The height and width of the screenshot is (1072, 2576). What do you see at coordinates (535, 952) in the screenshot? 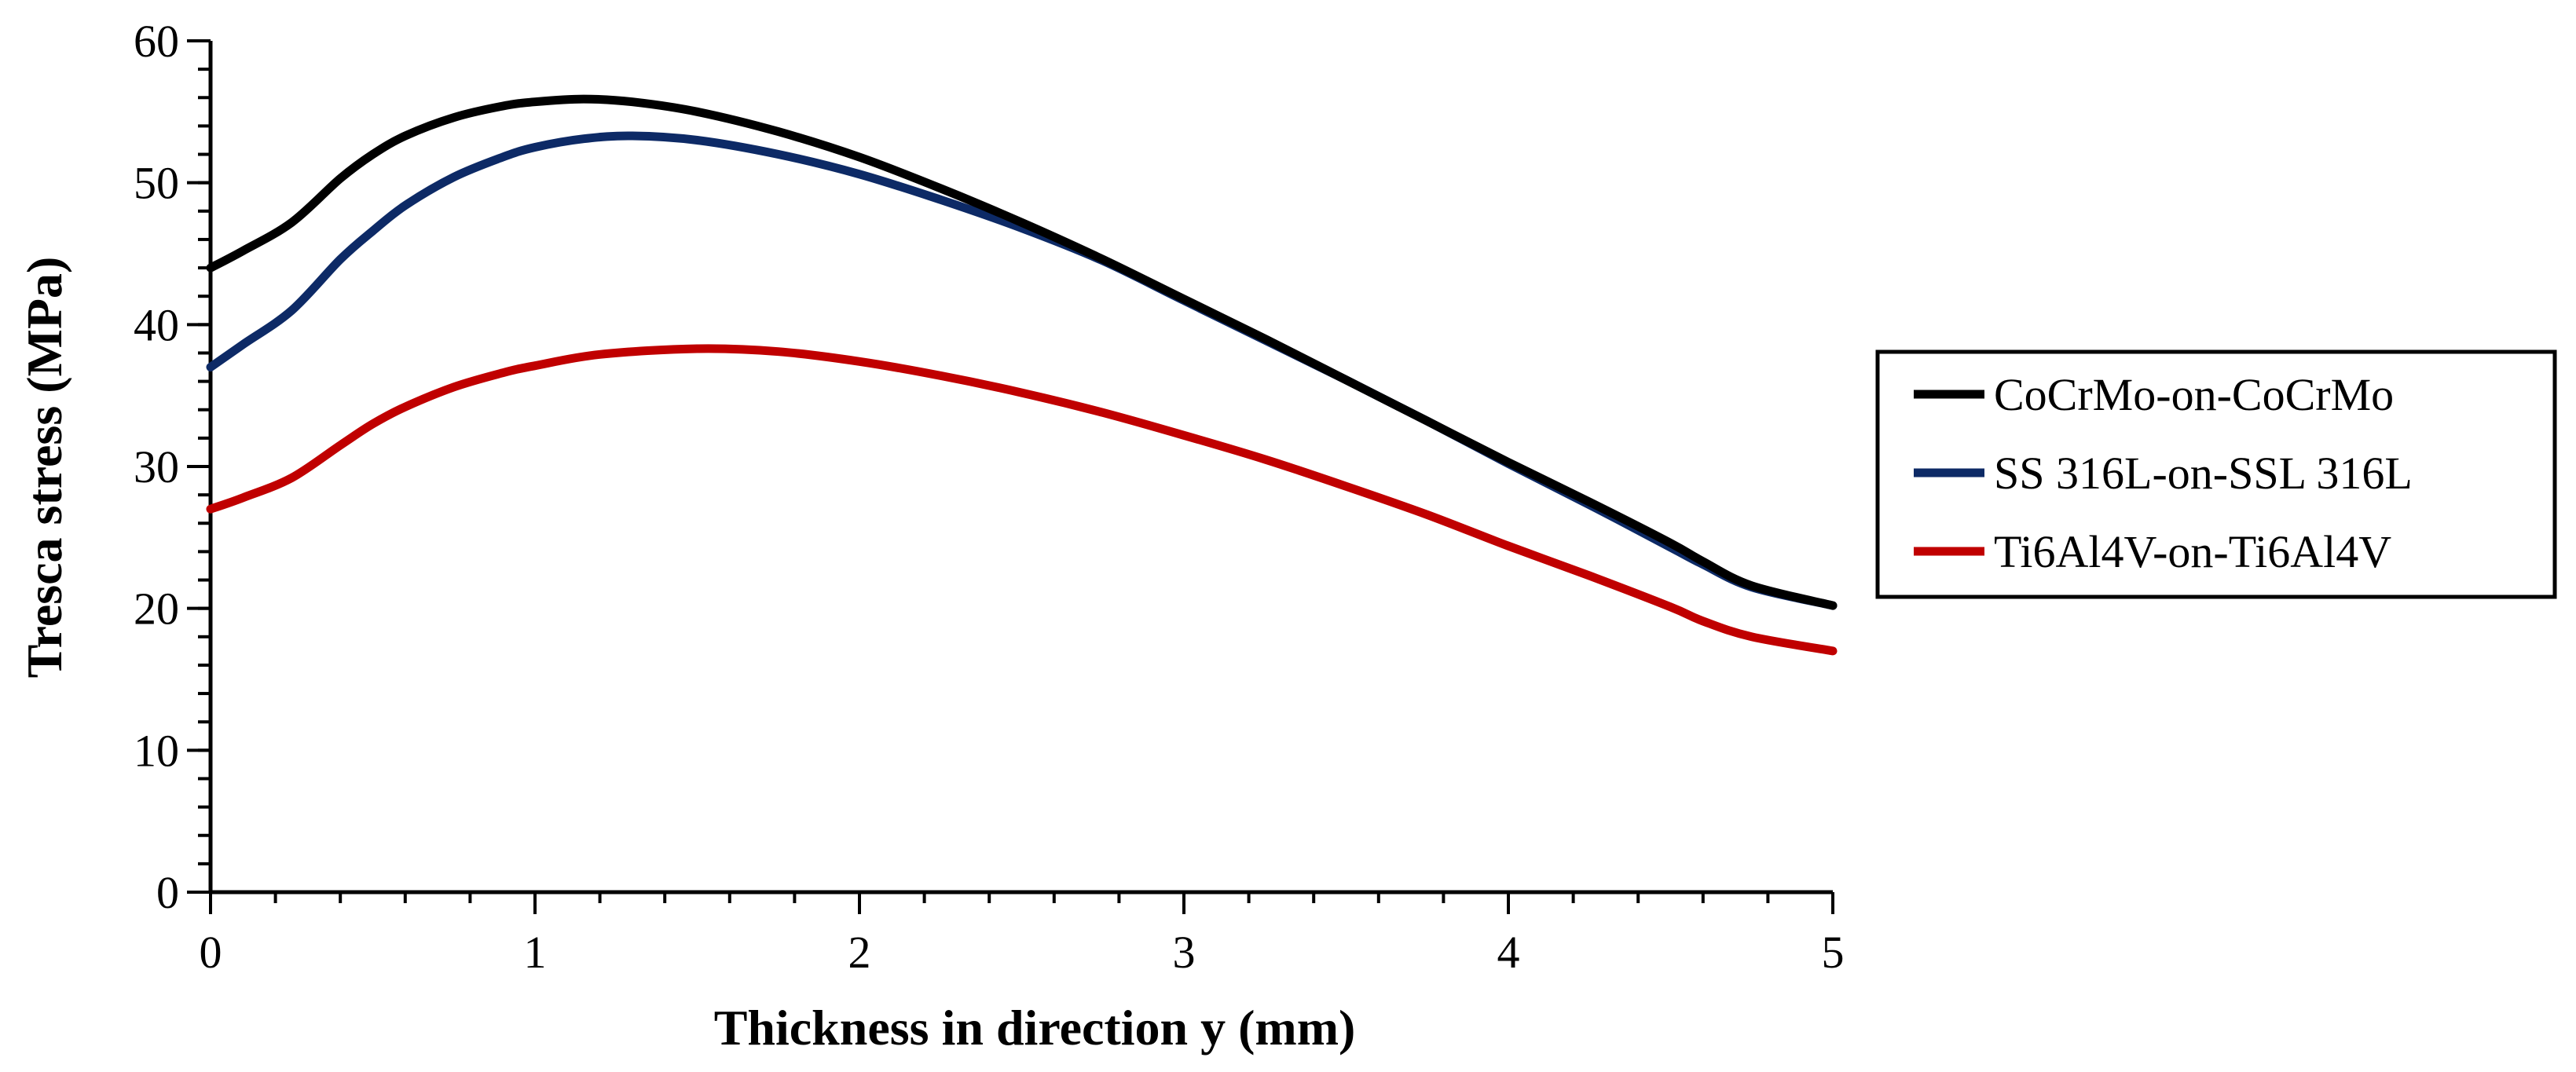
I see `x-tick-label: 1` at bounding box center [535, 952].